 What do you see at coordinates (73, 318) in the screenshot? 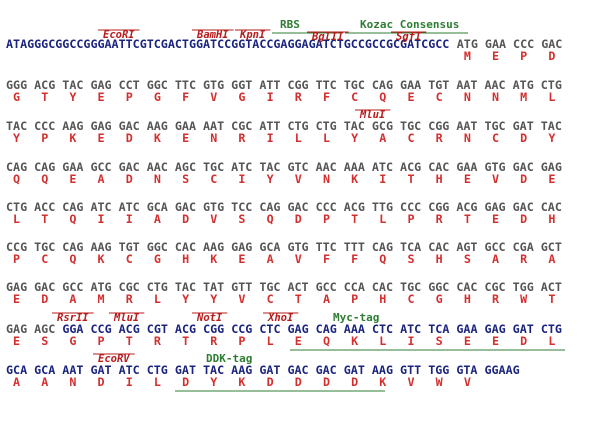
I see `restriction-site: RsrII` at bounding box center [73, 318].